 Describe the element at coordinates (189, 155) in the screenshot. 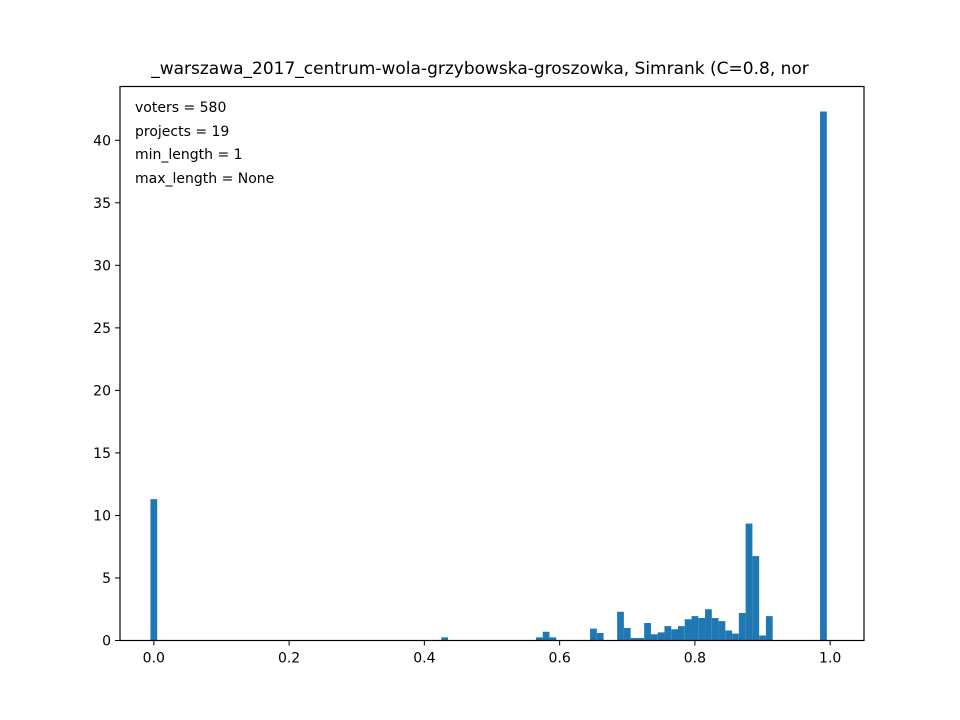

I see `annotation-min-length: min_length = 1` at that location.